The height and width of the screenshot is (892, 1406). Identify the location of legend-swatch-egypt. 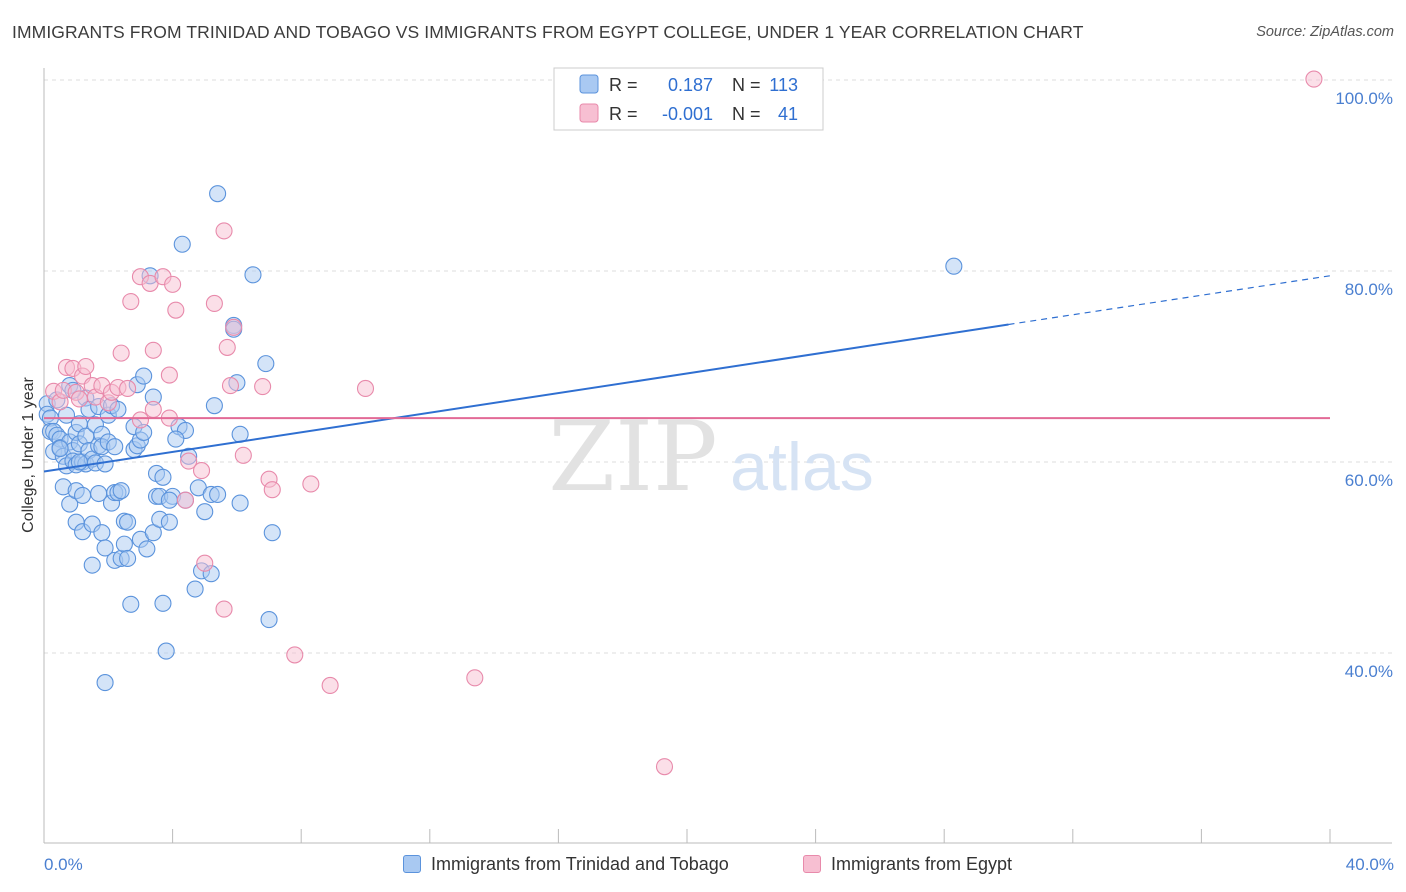
(589, 113).